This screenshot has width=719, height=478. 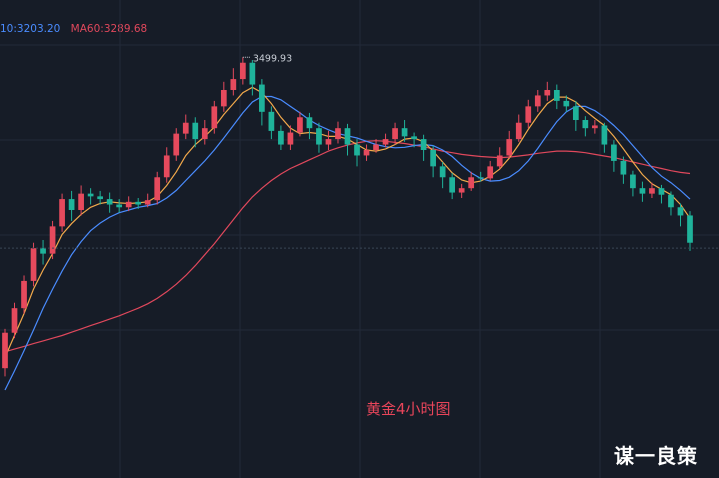 I want to click on ma-long-label: MA60:3289.68, so click(x=109, y=29).